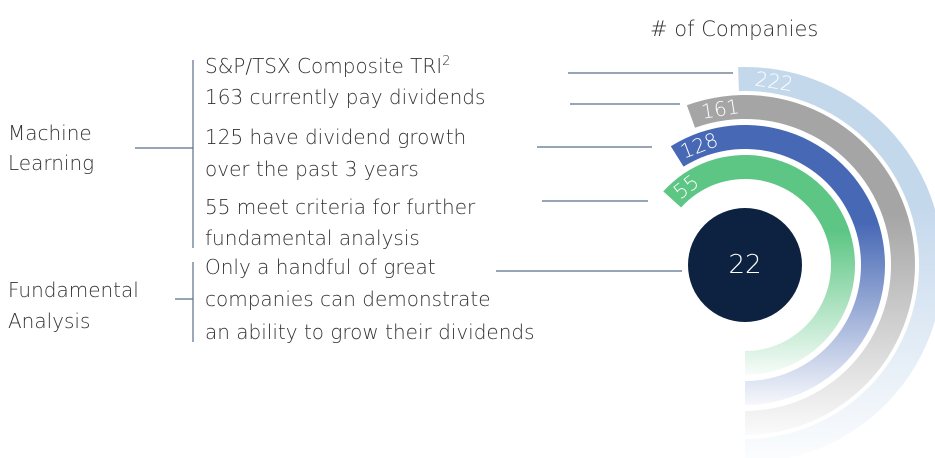  Describe the element at coordinates (51, 163) in the screenshot. I see `group-label-line: Learning` at that location.